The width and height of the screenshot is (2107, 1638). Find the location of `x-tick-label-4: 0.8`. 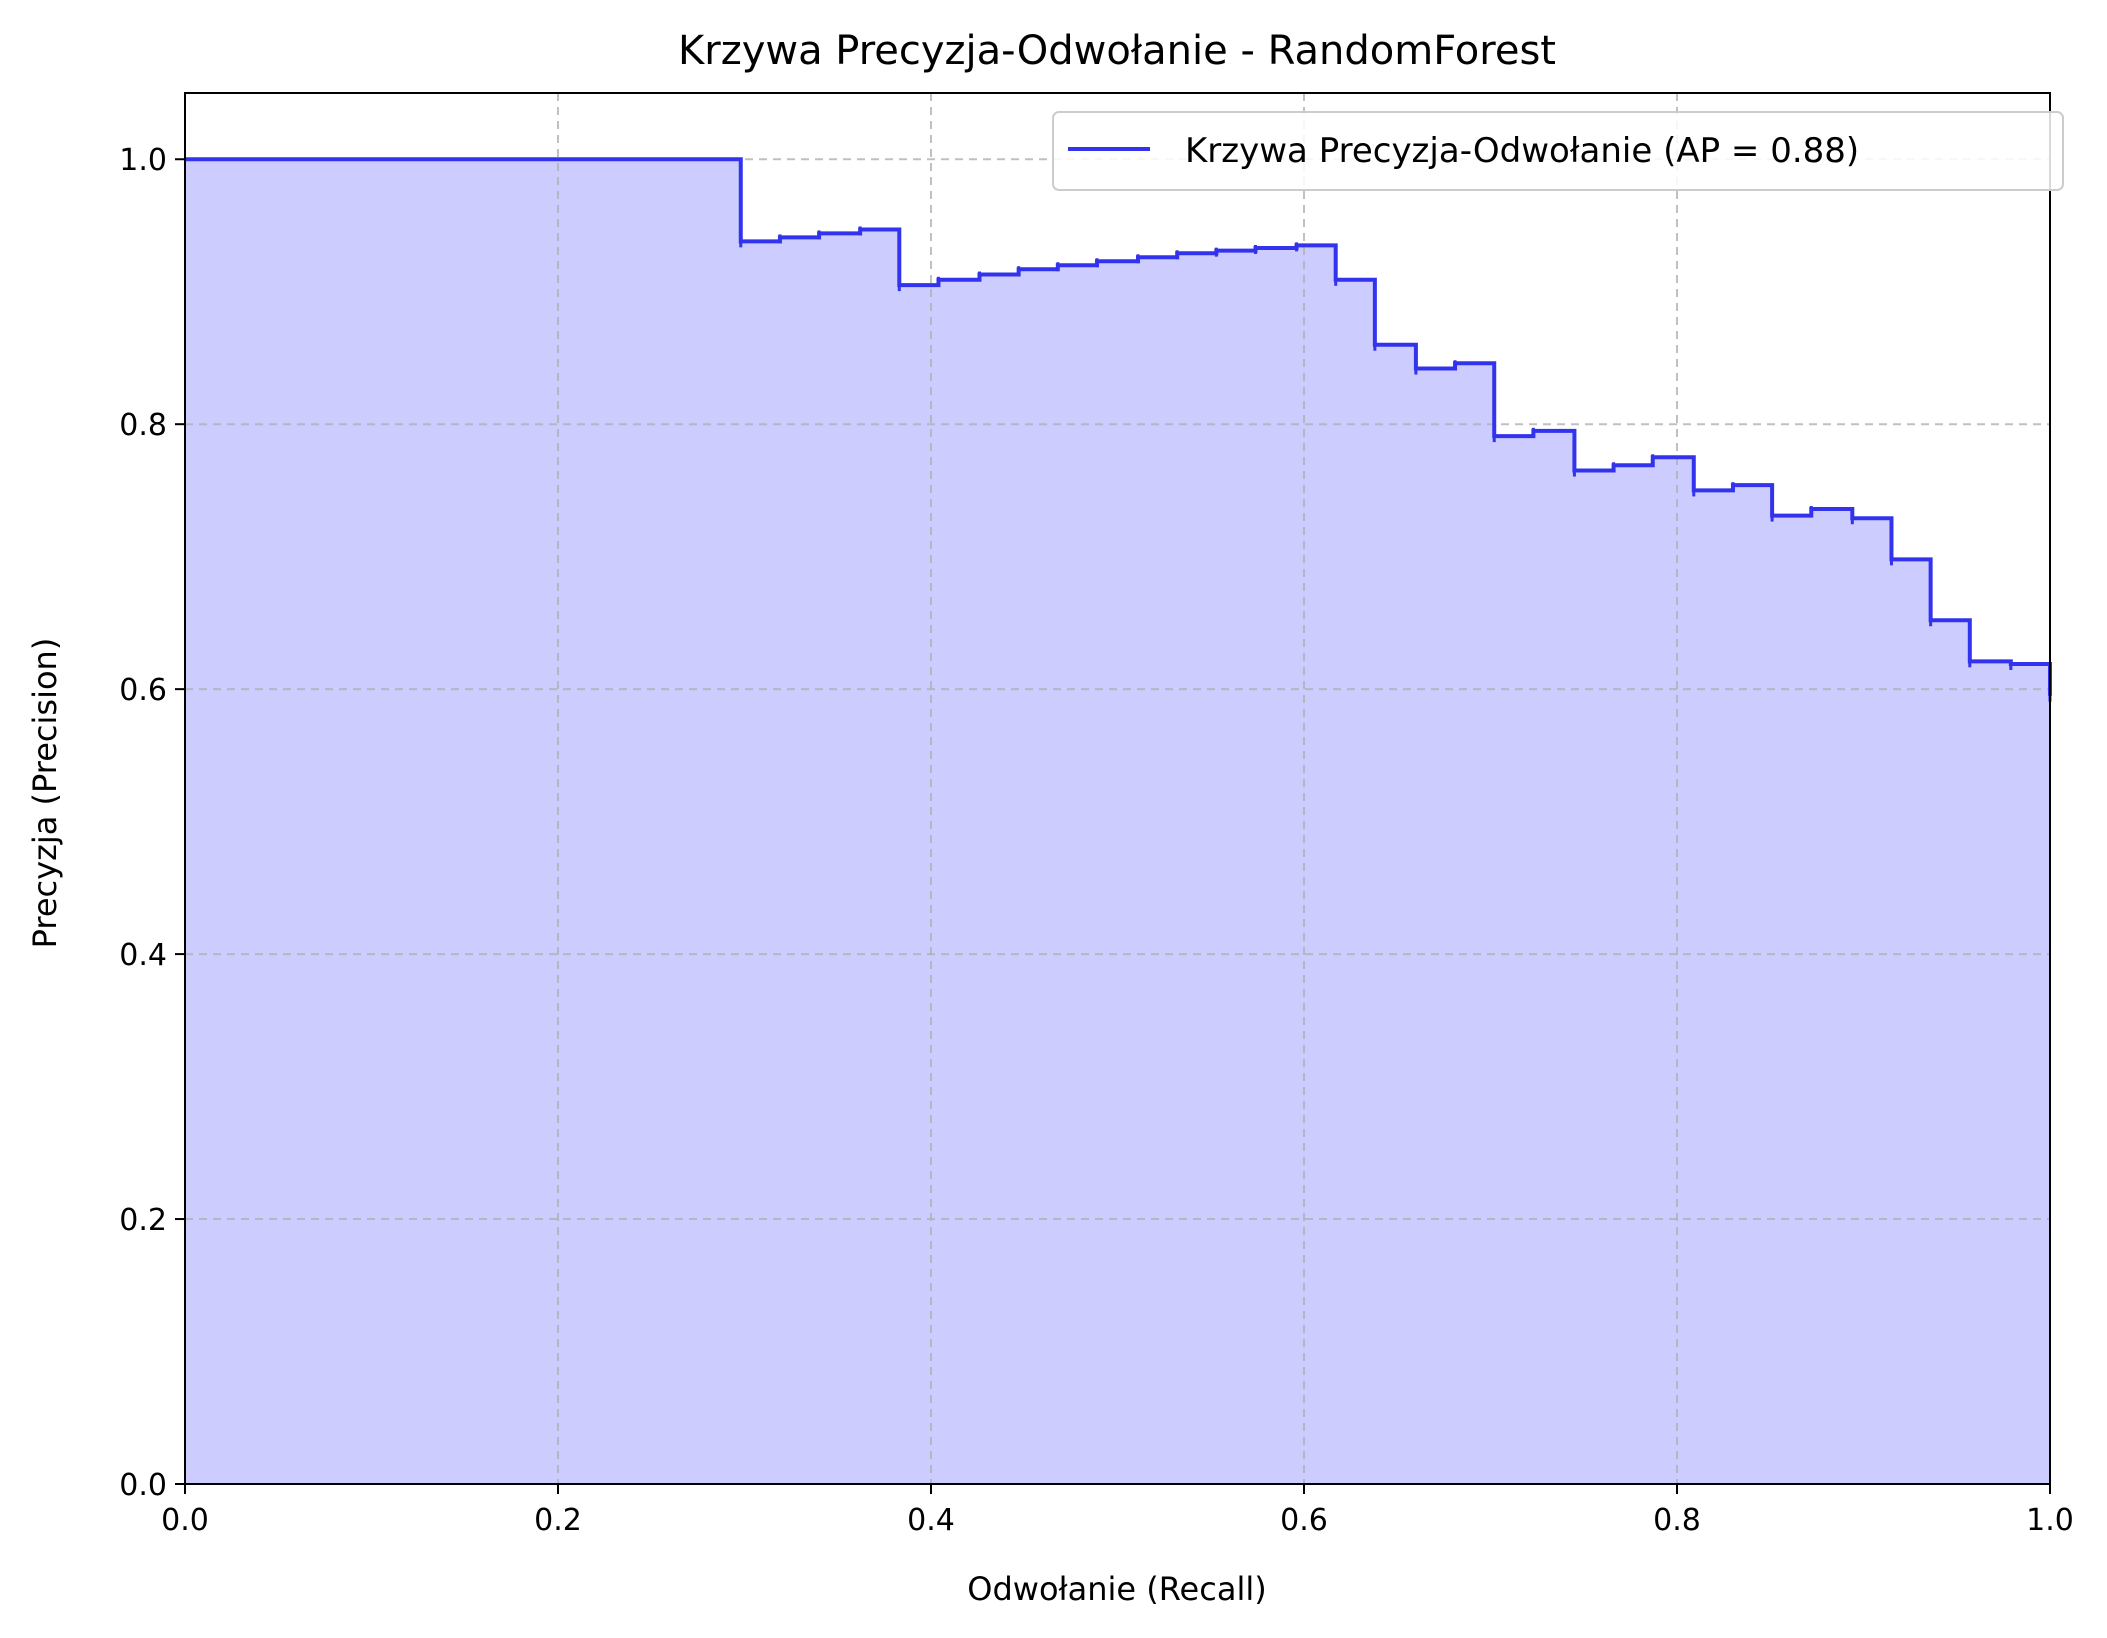

x-tick-label-4: 0.8 is located at coordinates (1677, 1520).